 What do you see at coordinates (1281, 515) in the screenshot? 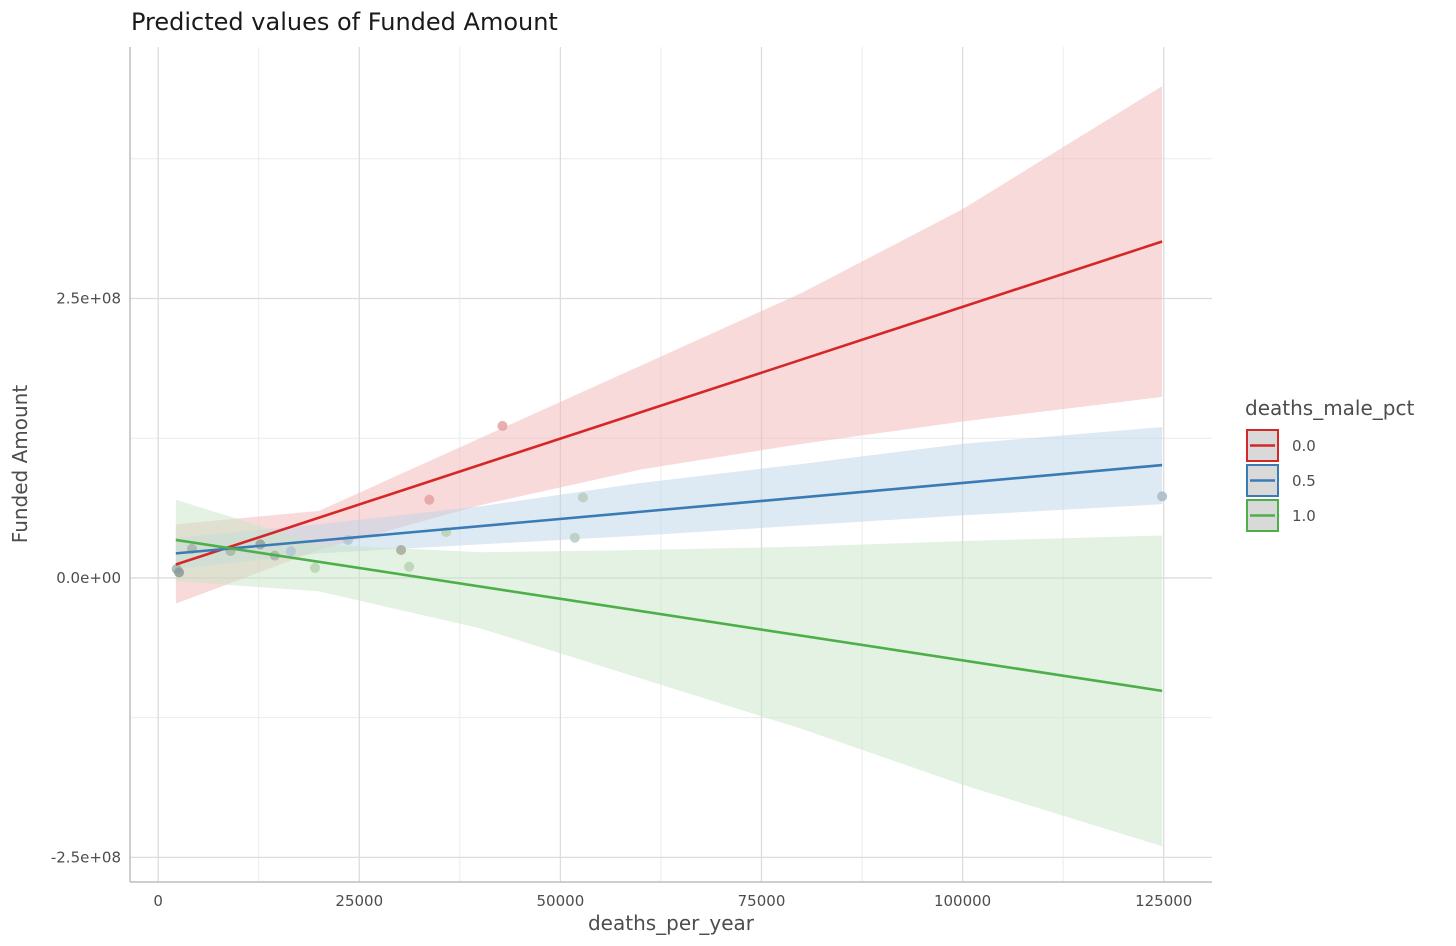
I see `legend-entry: 1.0` at bounding box center [1281, 515].